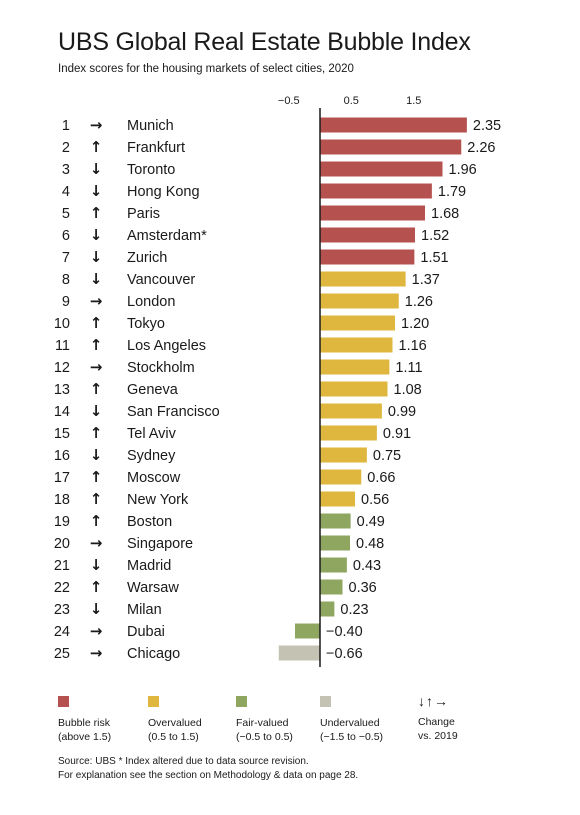  I want to click on city-label: New York, so click(158, 500).